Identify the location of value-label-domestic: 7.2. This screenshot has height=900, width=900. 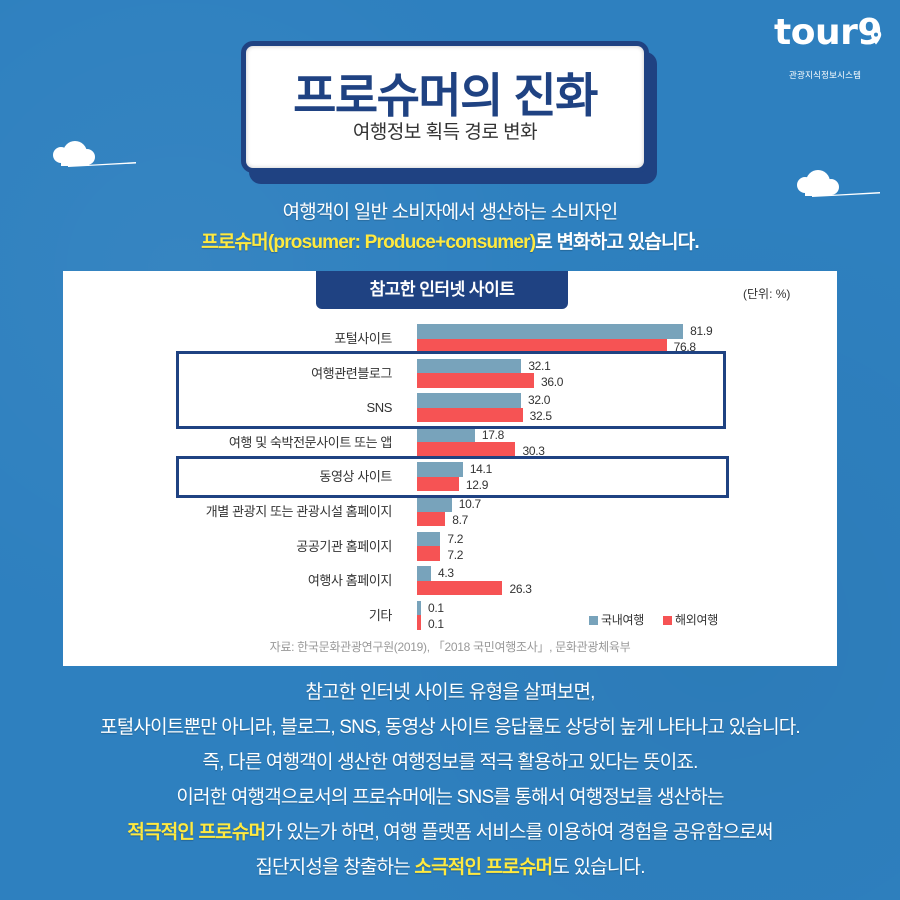
(455, 538).